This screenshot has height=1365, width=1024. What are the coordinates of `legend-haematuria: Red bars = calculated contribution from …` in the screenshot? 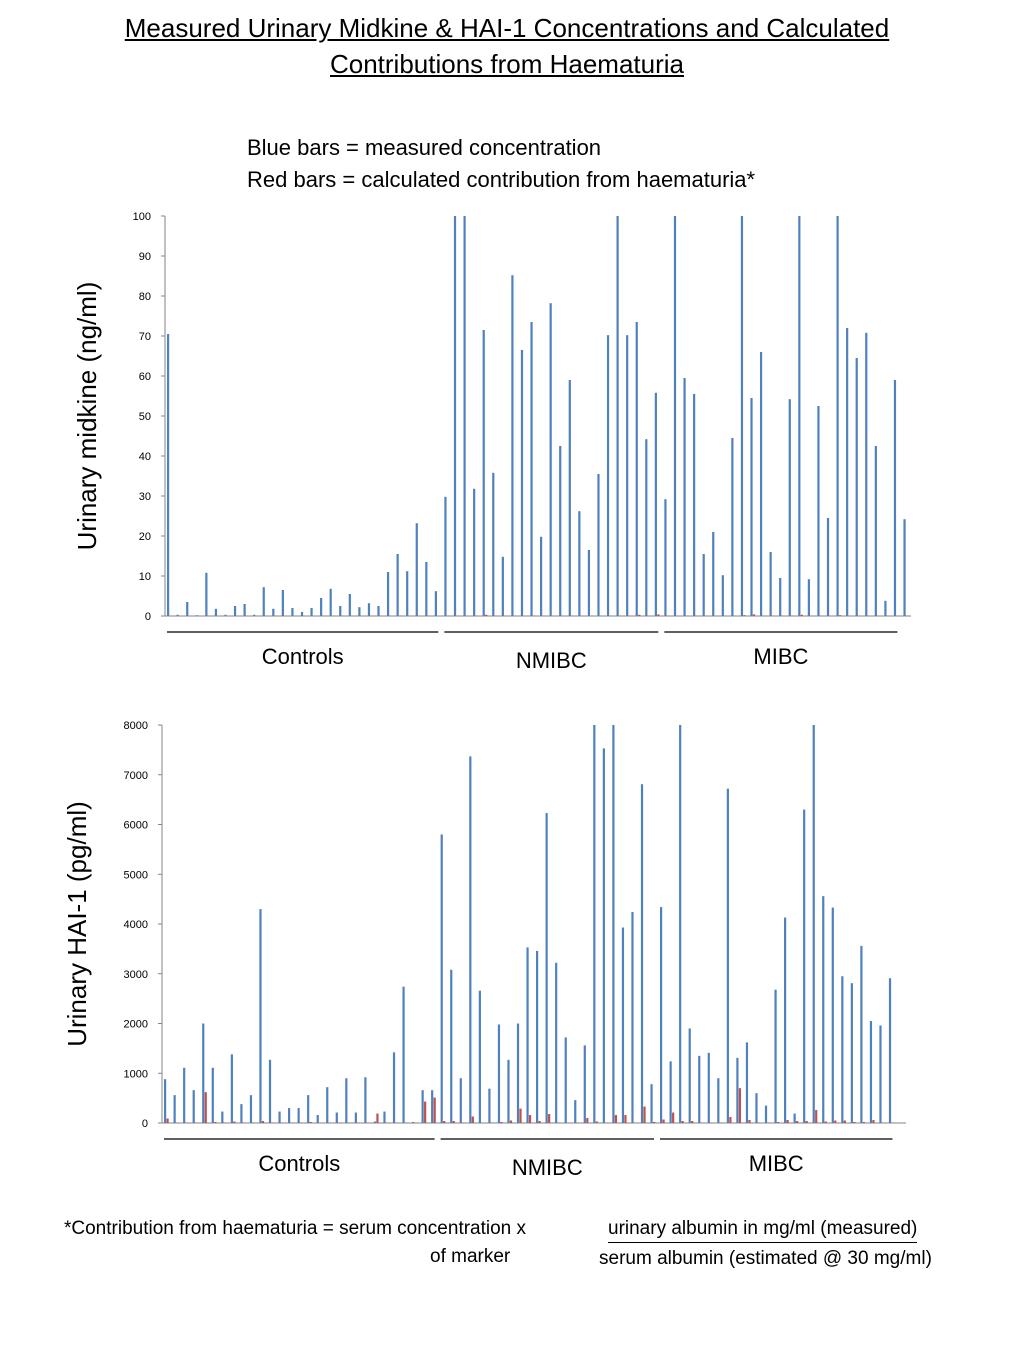 It's located at (501, 179).